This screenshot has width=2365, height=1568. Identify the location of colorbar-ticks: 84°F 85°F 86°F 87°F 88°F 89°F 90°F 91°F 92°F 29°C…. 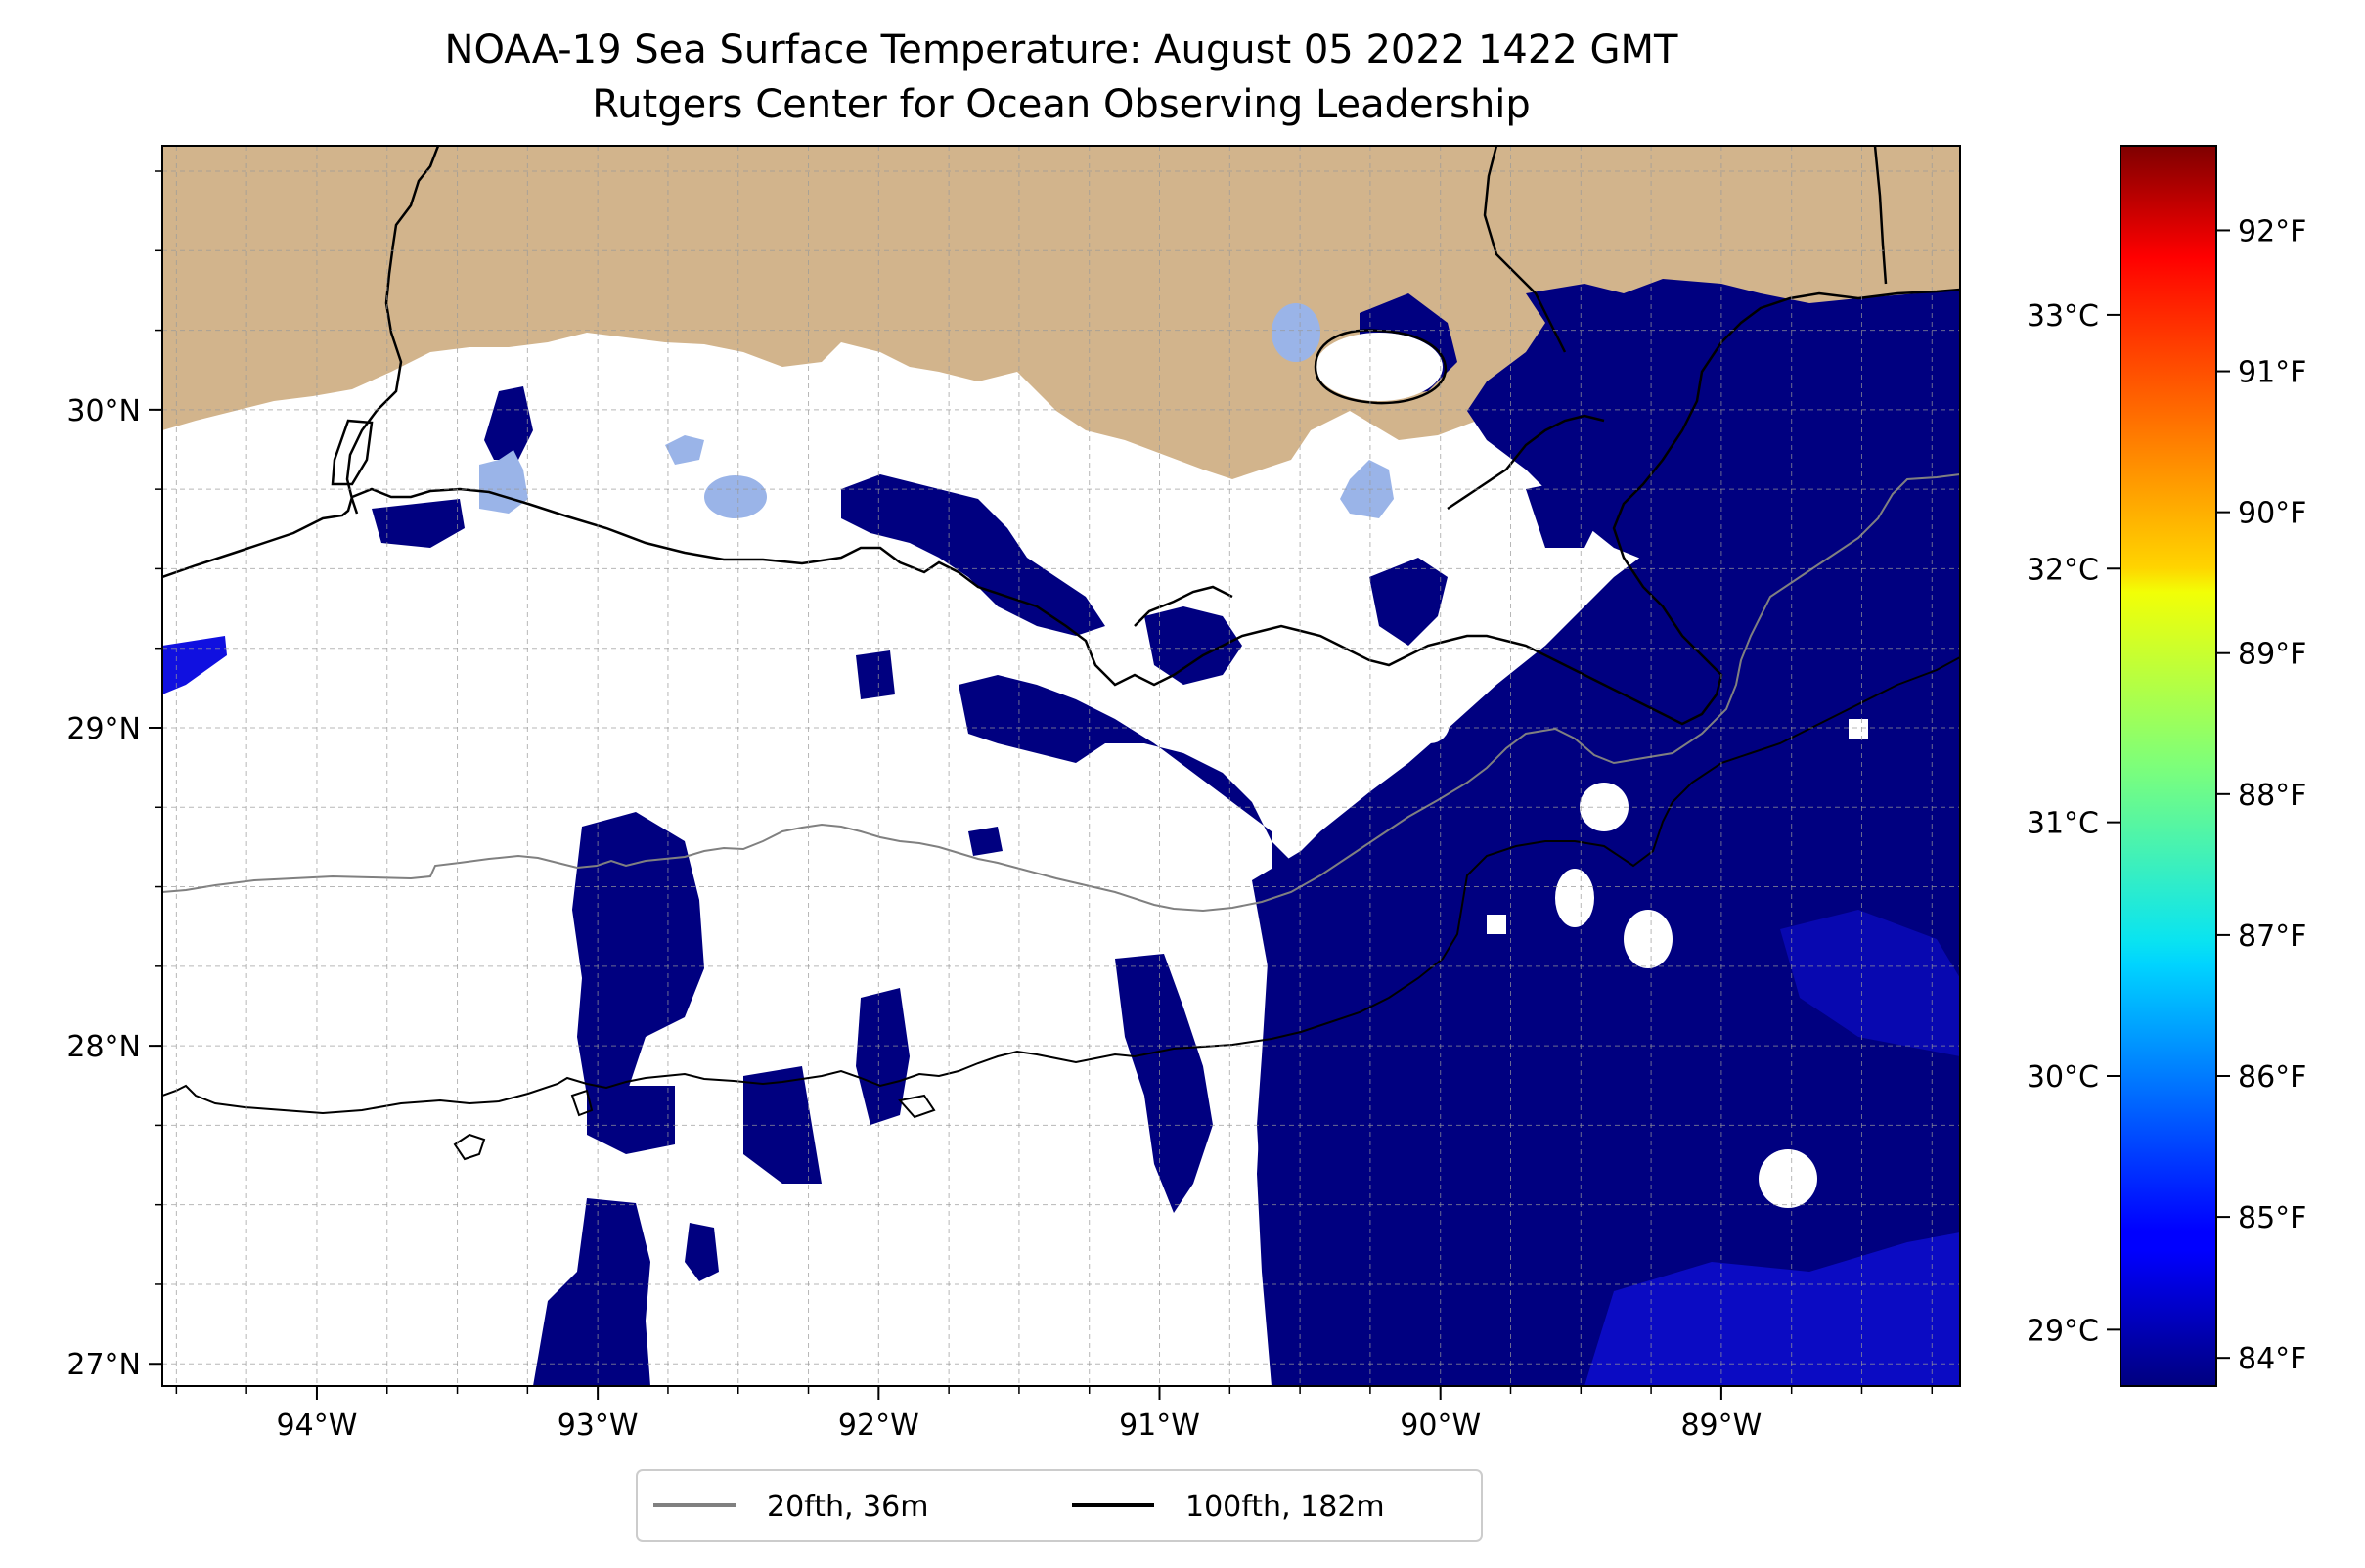
(2167, 795).